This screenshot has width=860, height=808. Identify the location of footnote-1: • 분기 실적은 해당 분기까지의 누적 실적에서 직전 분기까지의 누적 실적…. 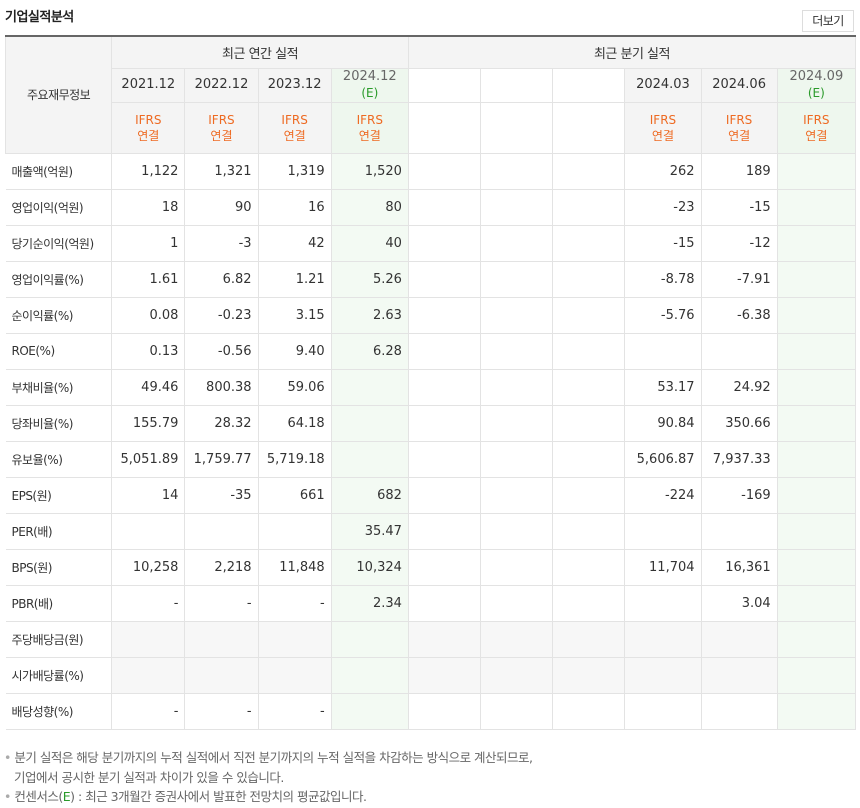
(268, 757).